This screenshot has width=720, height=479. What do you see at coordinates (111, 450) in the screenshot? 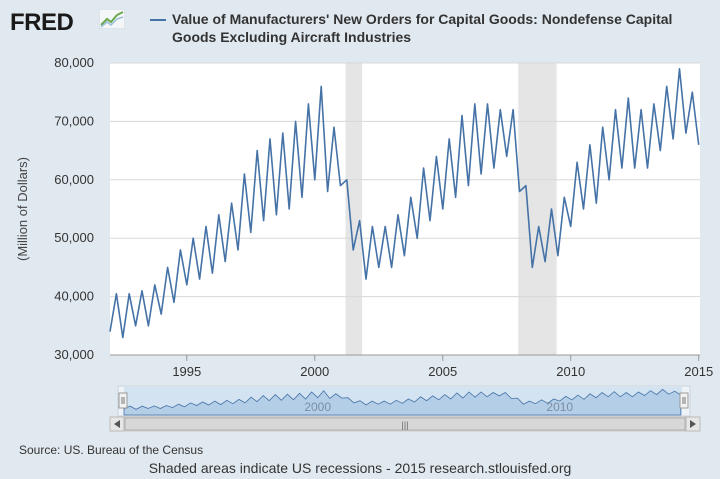
I see `source-note: Source: US. Bureau of the Census` at bounding box center [111, 450].